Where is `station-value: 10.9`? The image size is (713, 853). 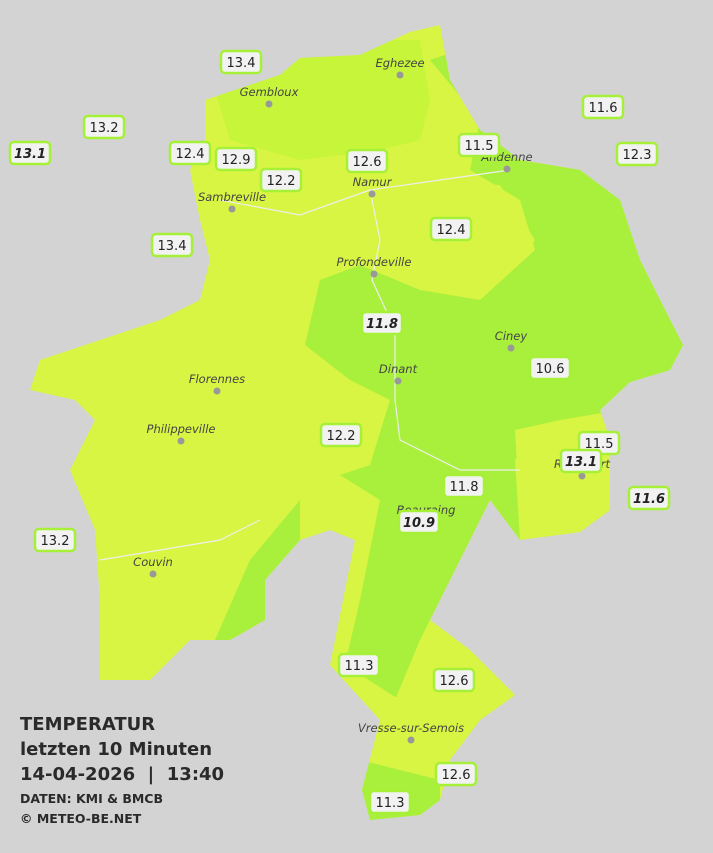 station-value: 10.9 is located at coordinates (419, 523).